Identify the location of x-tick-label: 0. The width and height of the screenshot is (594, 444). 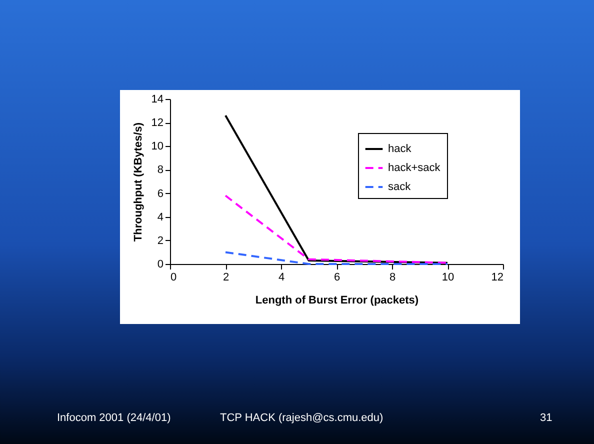
(173, 278).